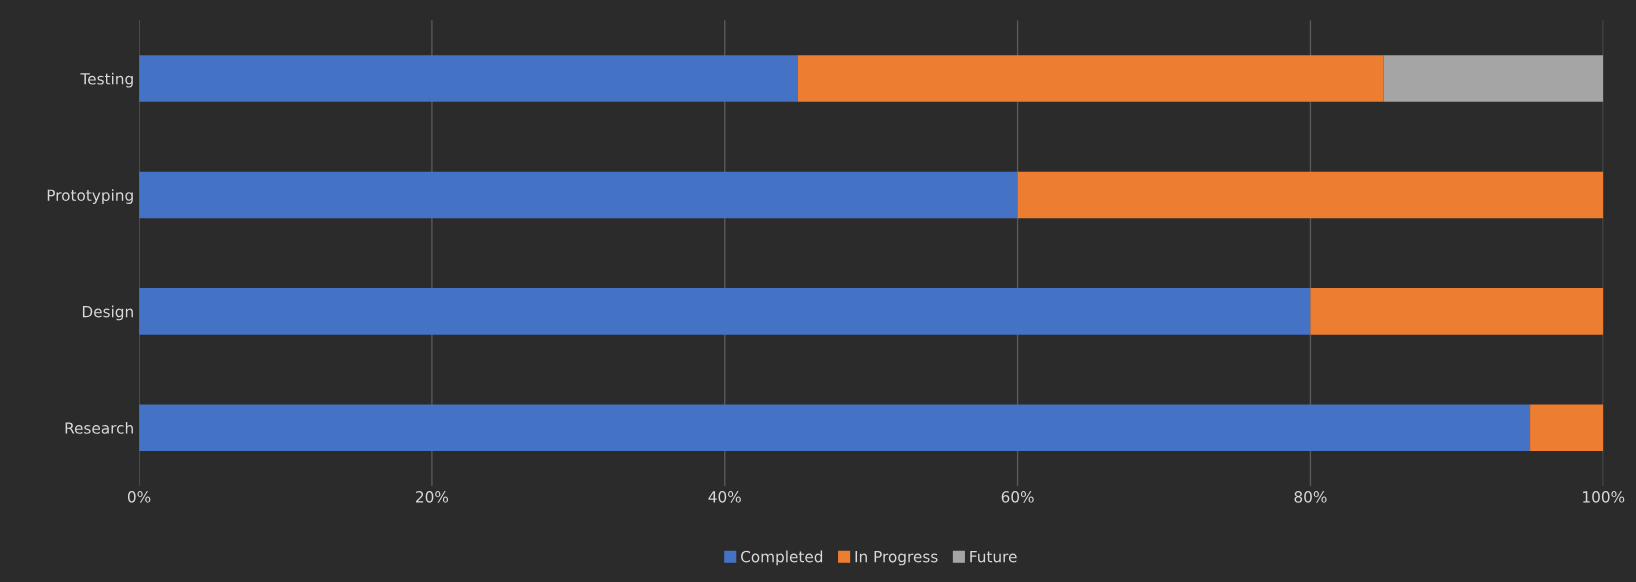 Image resolution: width=1636 pixels, height=582 pixels. Describe the element at coordinates (90, 196) in the screenshot. I see `y-tick-label: Prototyping` at that location.